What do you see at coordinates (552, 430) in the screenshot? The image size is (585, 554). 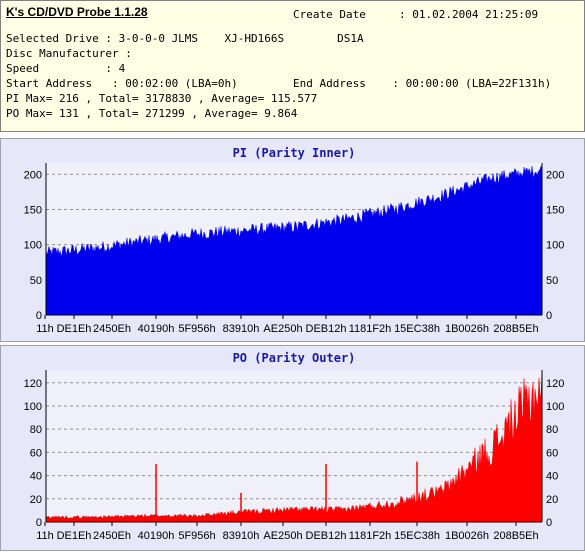 I see `y-tick-label-right: 80` at bounding box center [552, 430].